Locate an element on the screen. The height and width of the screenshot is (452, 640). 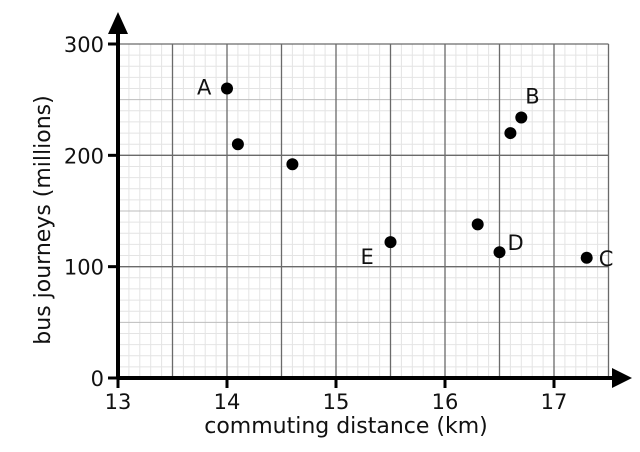
x-axis-label: commuting distance (km) is located at coordinates (346, 426).